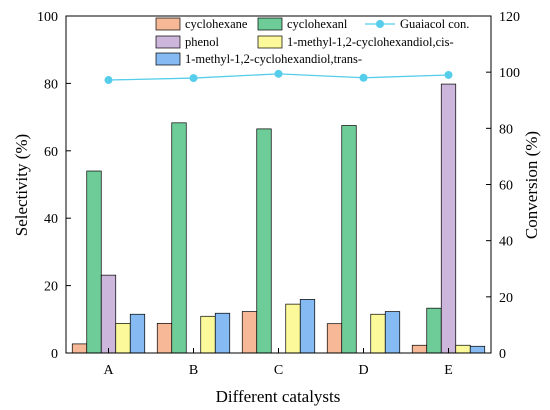  What do you see at coordinates (123, 338) in the screenshot?
I see `bar-1-methyl-1-2-cyclohexandiol-cis-a` at bounding box center [123, 338].